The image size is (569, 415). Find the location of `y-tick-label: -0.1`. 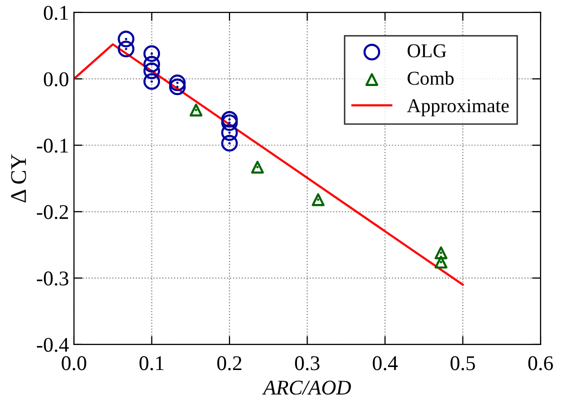

y-tick-label: -0.1 is located at coordinates (52, 145).